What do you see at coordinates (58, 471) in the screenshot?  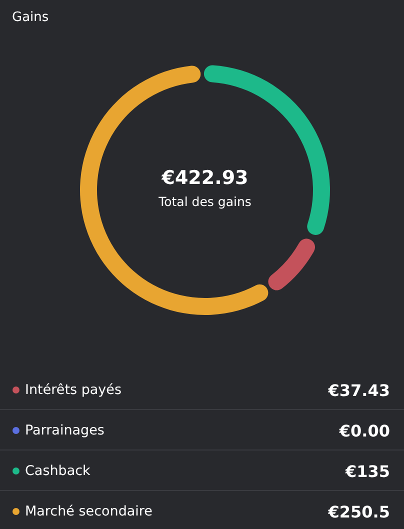 I see `legend-label: Cashback` at bounding box center [58, 471].